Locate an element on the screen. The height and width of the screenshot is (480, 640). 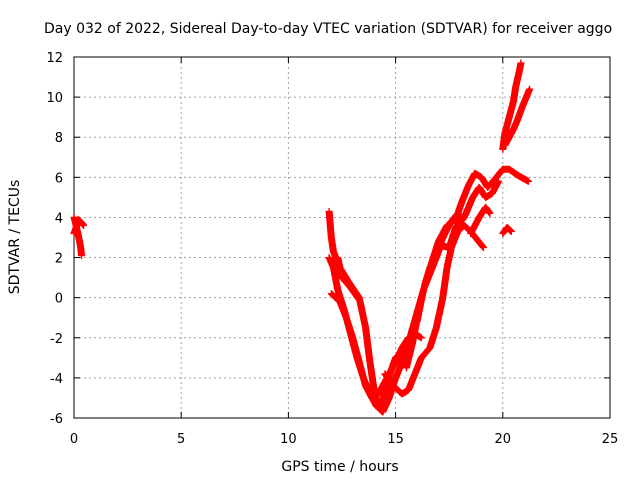
x-tick-label: 5 is located at coordinates (181, 439).